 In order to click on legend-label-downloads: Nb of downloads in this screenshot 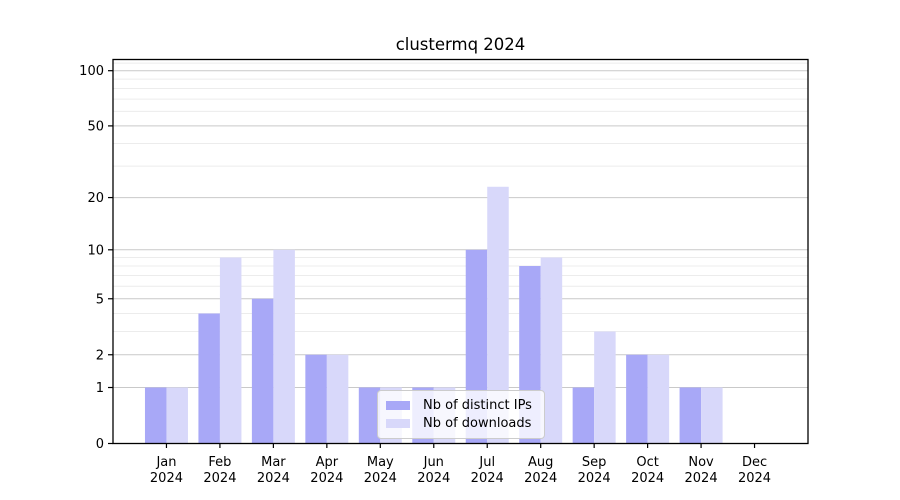, I will do `click(477, 423)`.